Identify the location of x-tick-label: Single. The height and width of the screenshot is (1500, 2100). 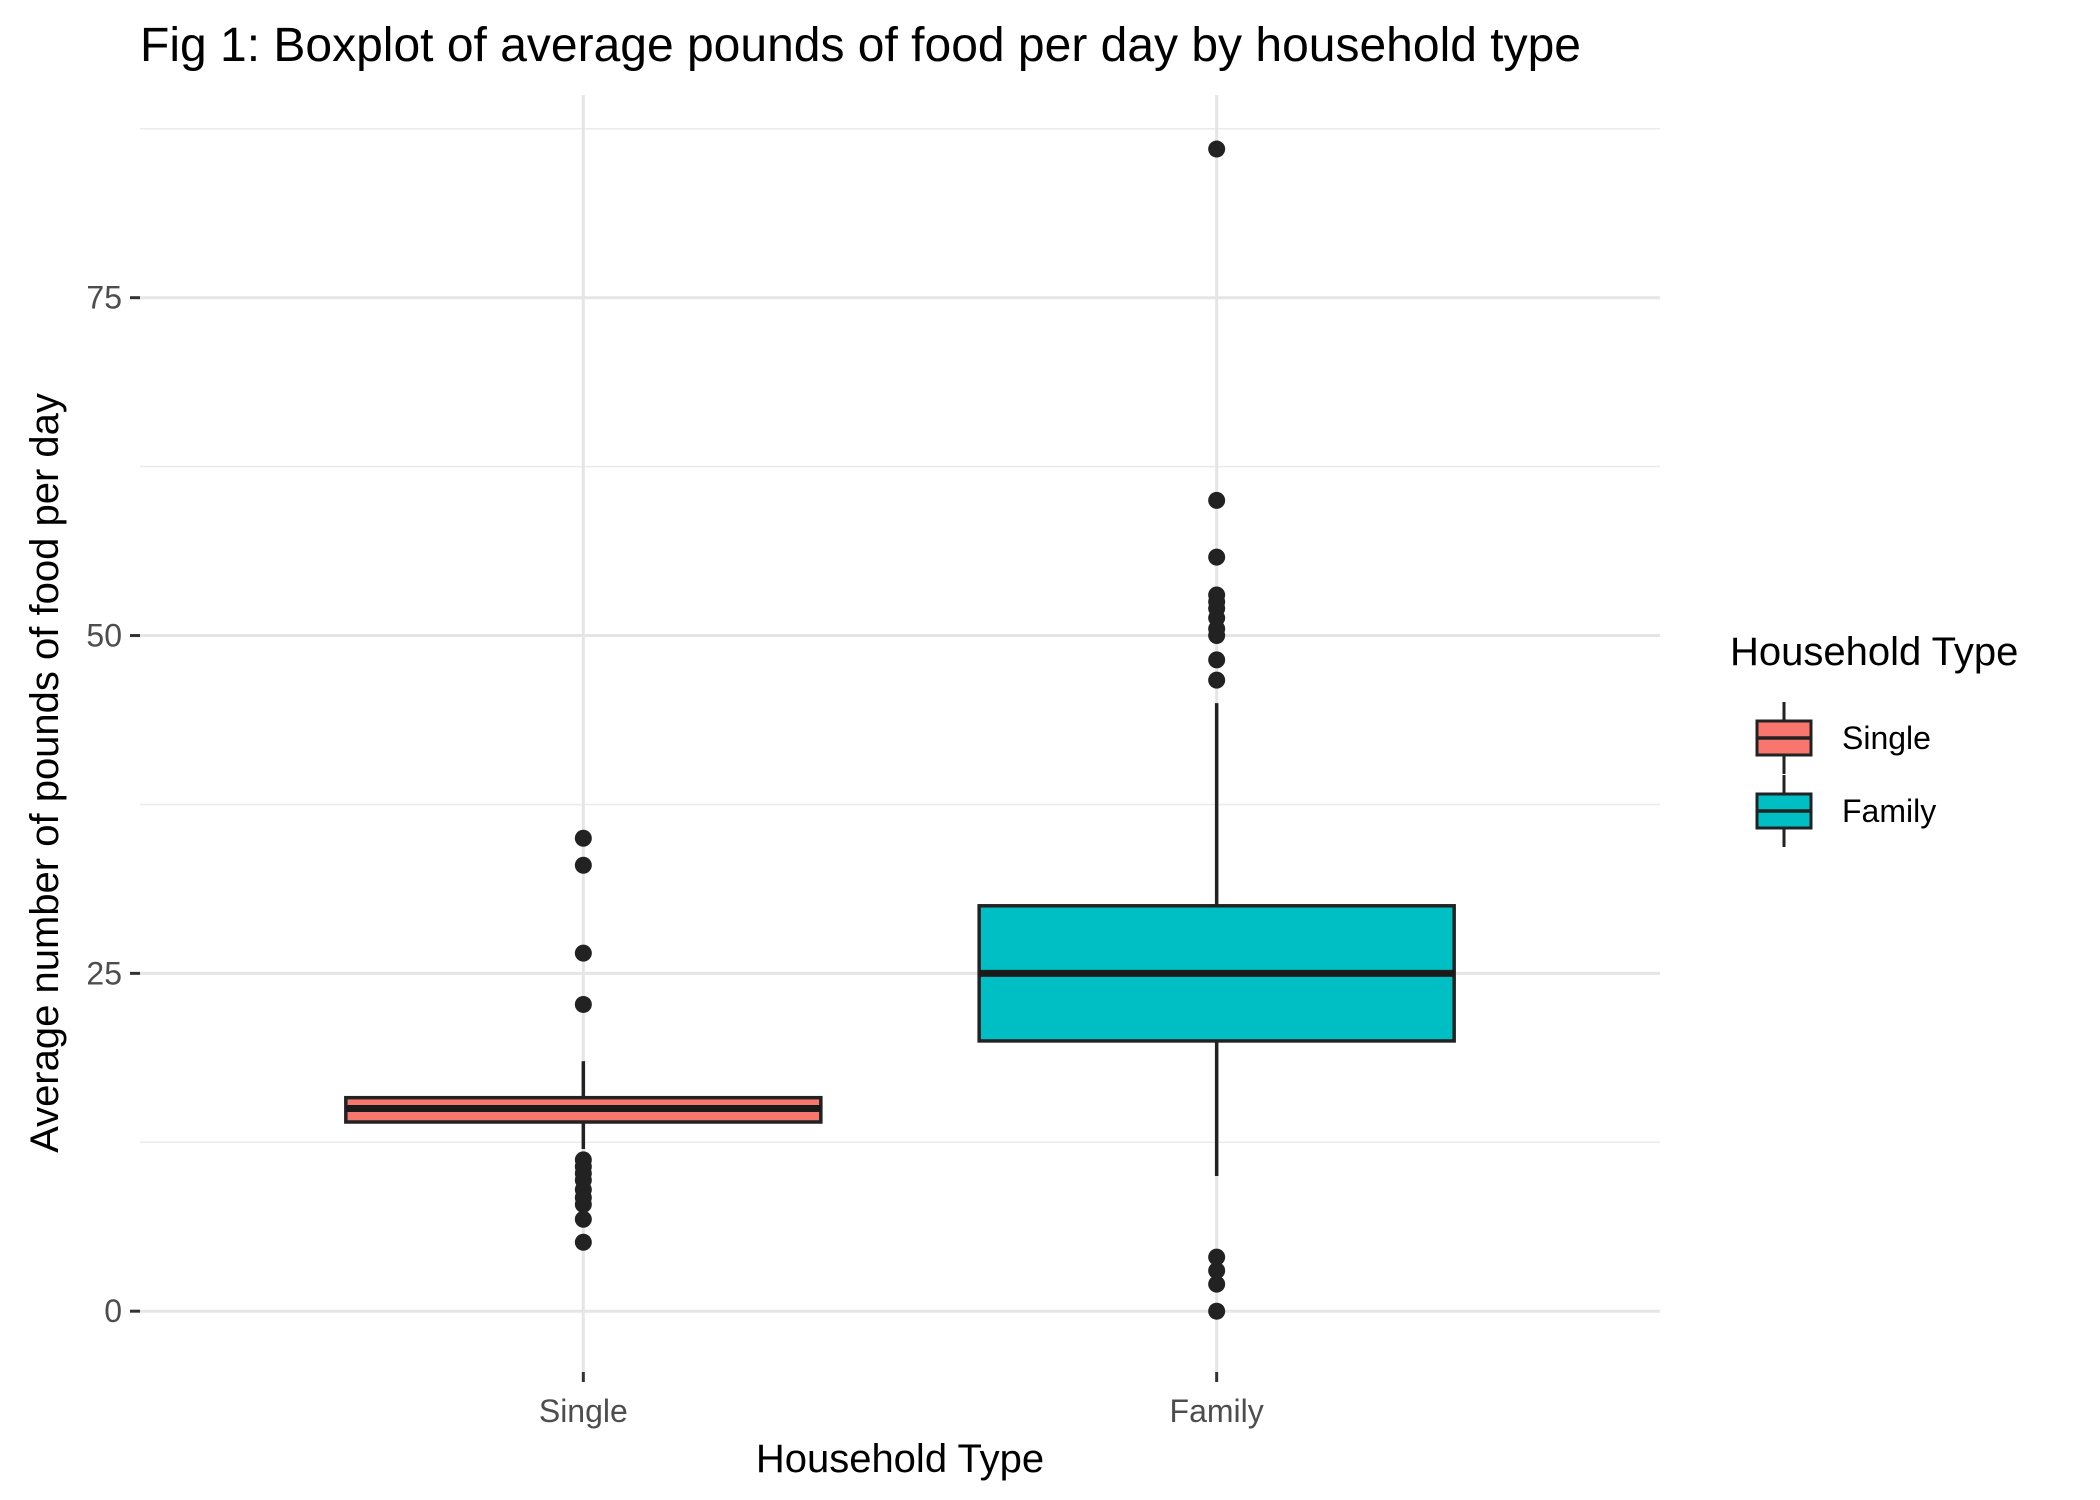
(583, 1411).